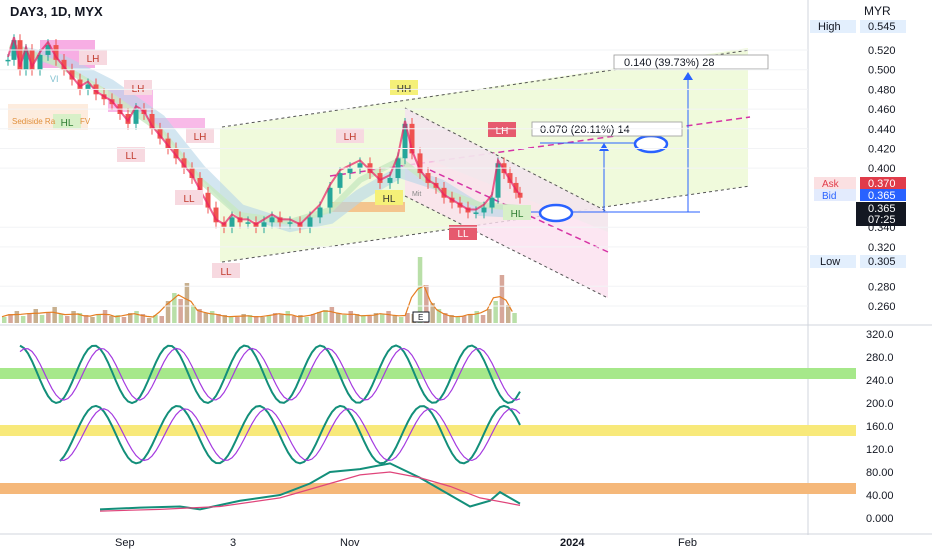 This screenshot has width=932, height=550. Describe the element at coordinates (604, 147) in the screenshot. I see `measure-arrow-small-head` at that location.